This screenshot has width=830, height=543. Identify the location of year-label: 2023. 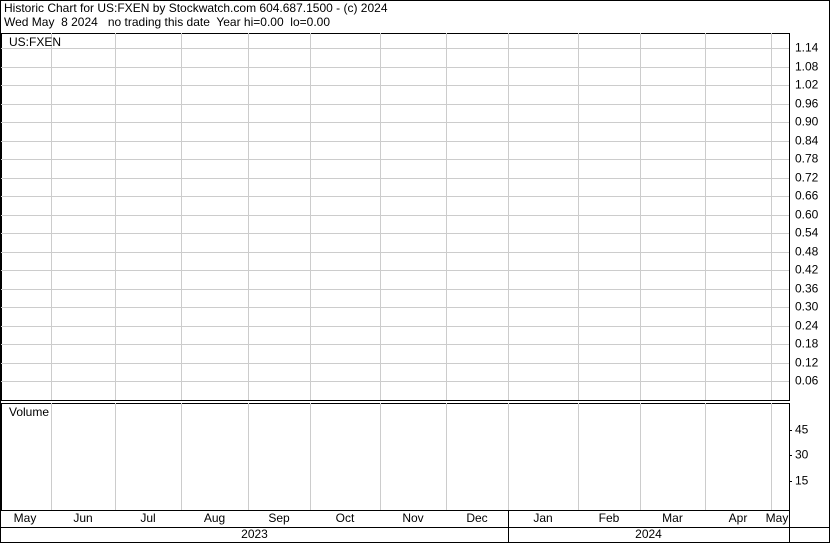
(254, 534).